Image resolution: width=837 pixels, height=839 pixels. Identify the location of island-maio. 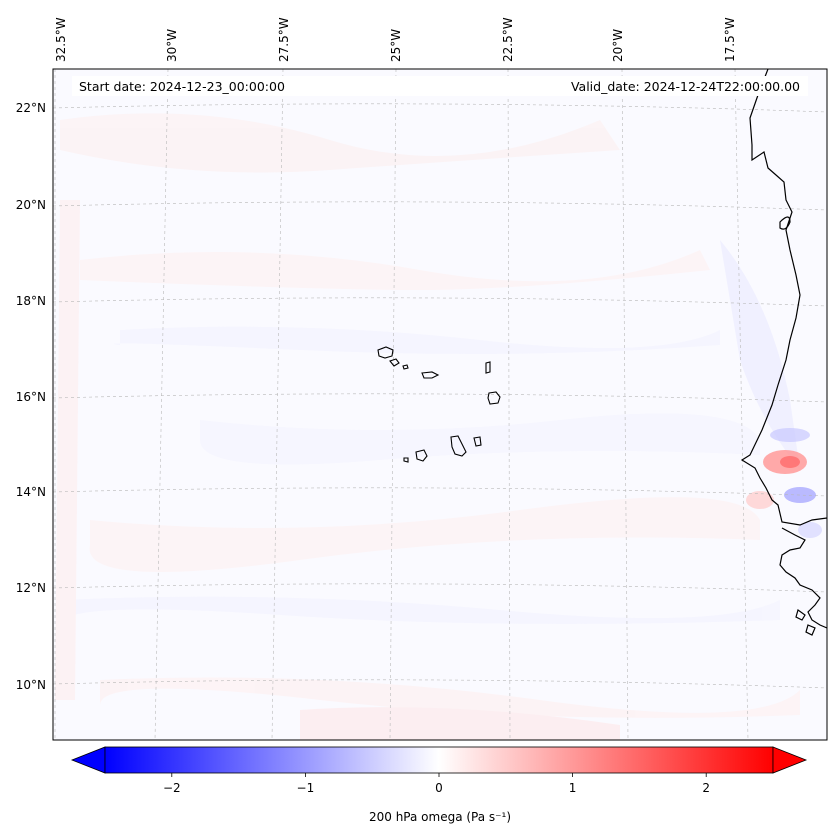
(477, 441).